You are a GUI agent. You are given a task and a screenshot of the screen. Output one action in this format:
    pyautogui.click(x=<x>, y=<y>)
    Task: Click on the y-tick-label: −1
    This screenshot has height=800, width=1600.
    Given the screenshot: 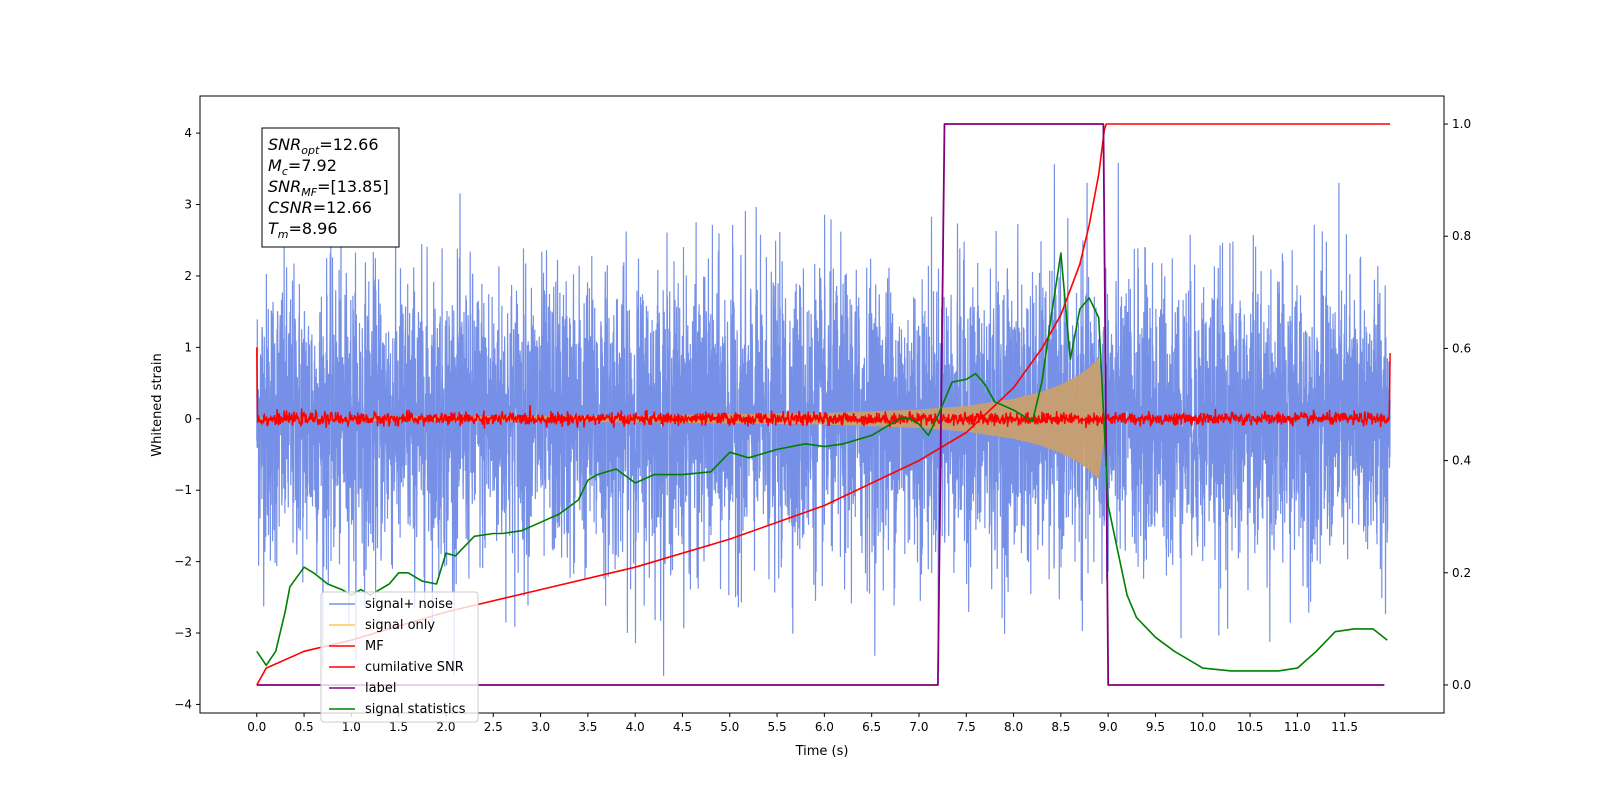 What is the action you would take?
    pyautogui.click(x=183, y=490)
    